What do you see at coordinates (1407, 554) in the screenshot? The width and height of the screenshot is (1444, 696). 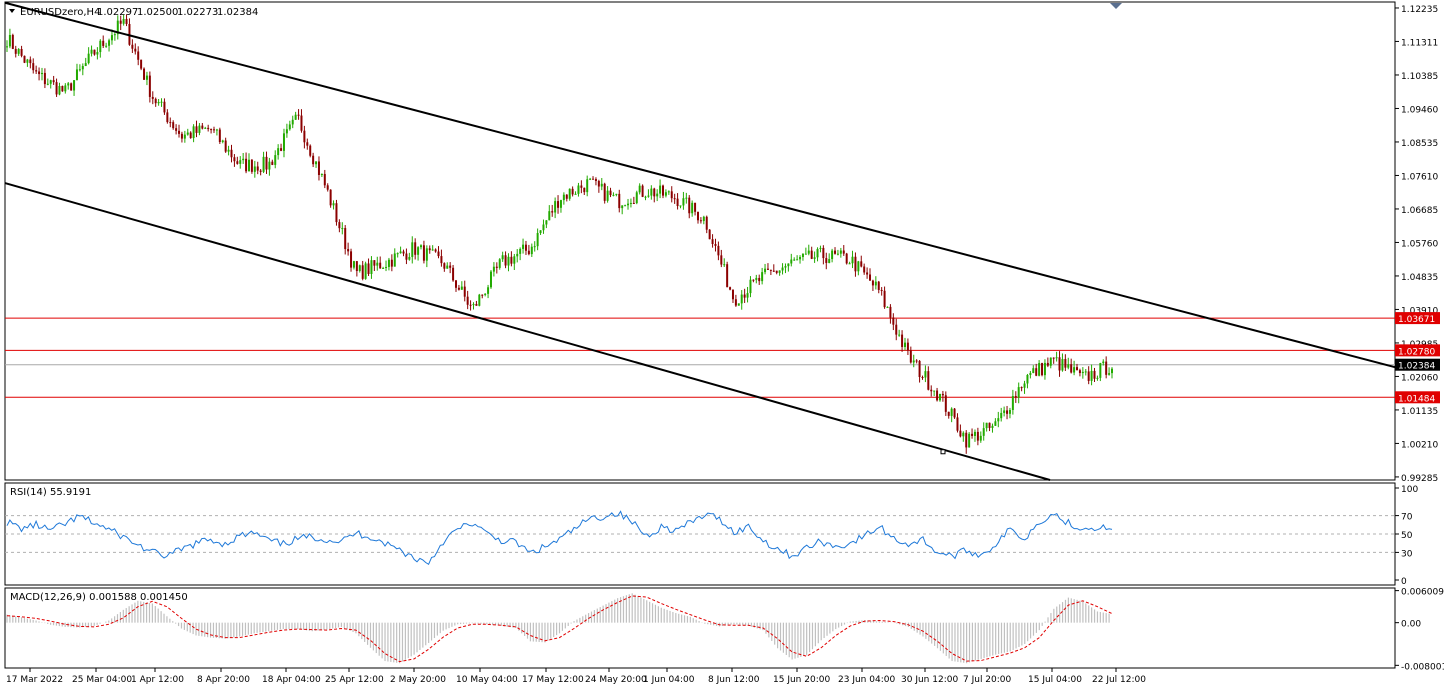 I see `rsi-tick-label: 30` at bounding box center [1407, 554].